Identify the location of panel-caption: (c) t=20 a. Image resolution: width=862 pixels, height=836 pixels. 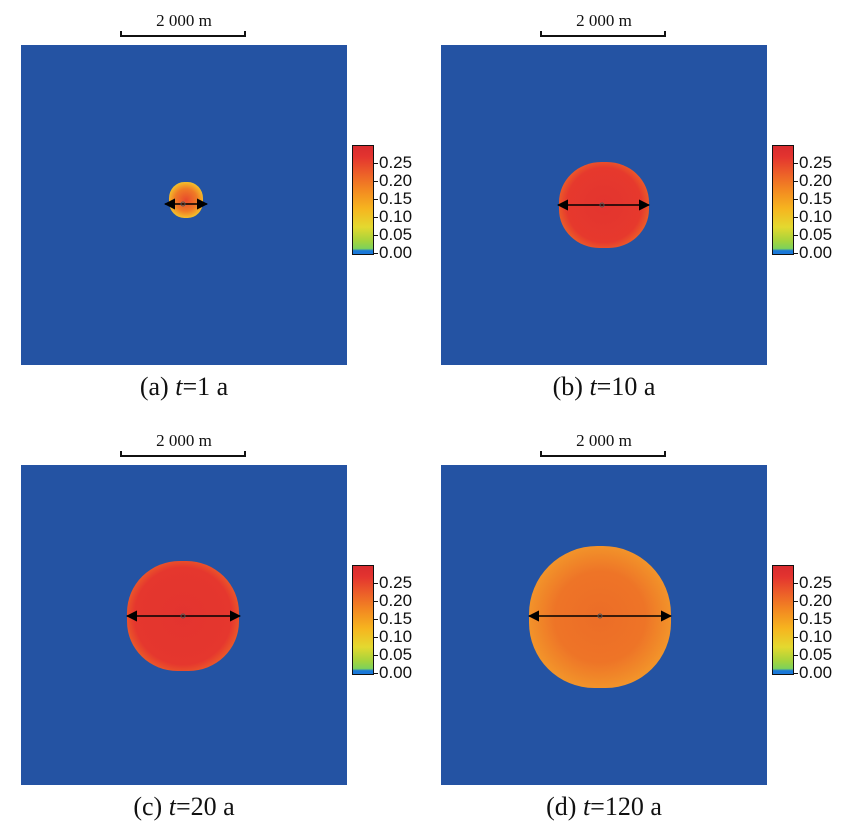
(184, 807).